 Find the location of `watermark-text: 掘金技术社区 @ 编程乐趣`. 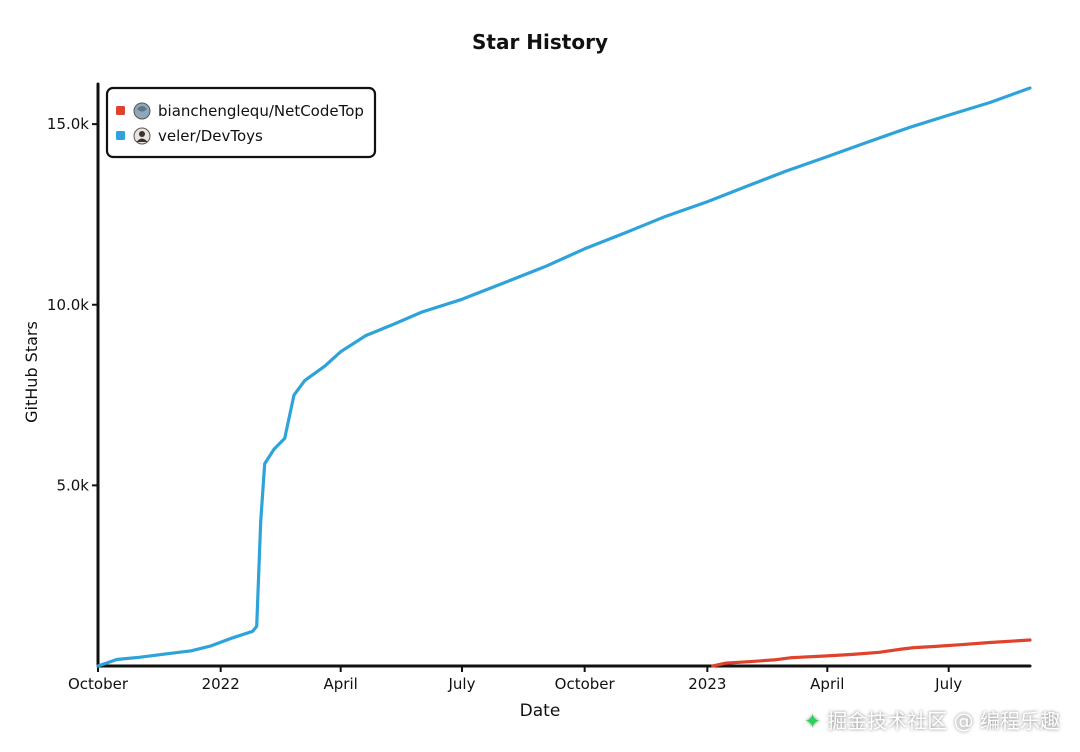

watermark-text: 掘金技术社区 @ 编程乐趣 is located at coordinates (943, 721).